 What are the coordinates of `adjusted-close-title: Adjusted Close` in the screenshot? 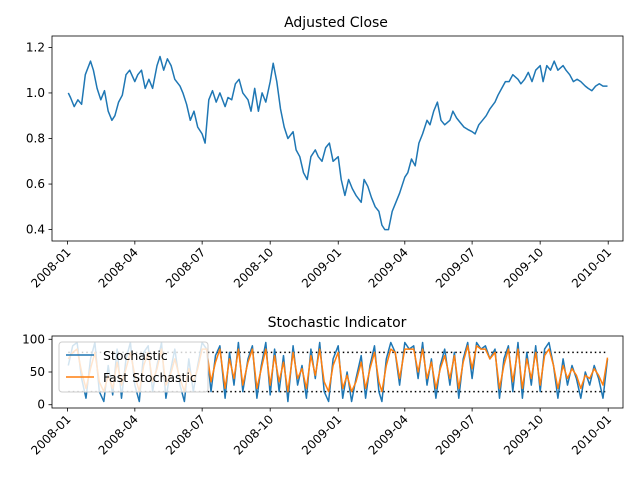 It's located at (336, 23).